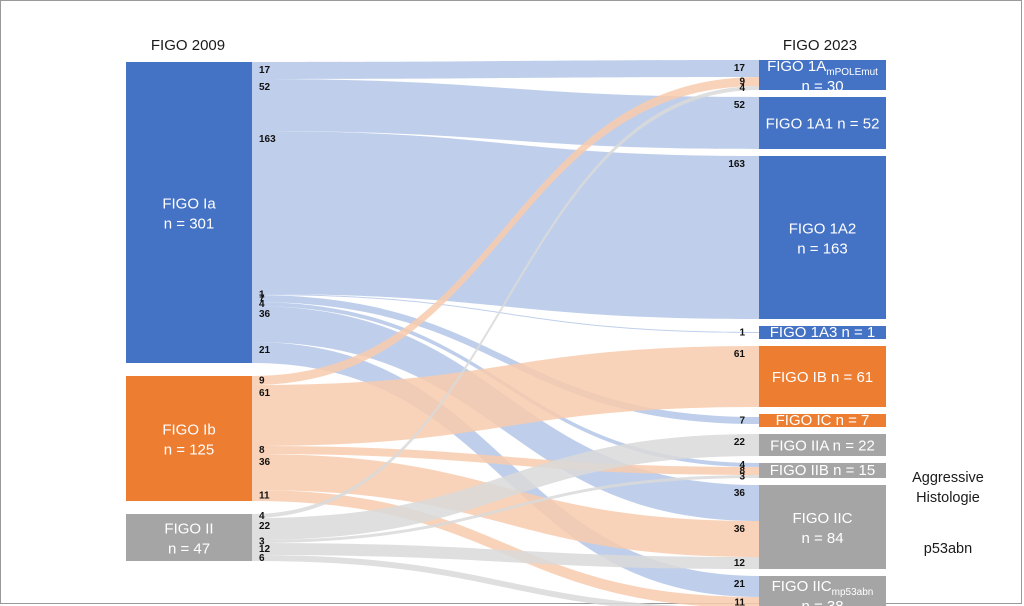 The height and width of the screenshot is (606, 1024). I want to click on flow-label-right: 3, so click(742, 477).